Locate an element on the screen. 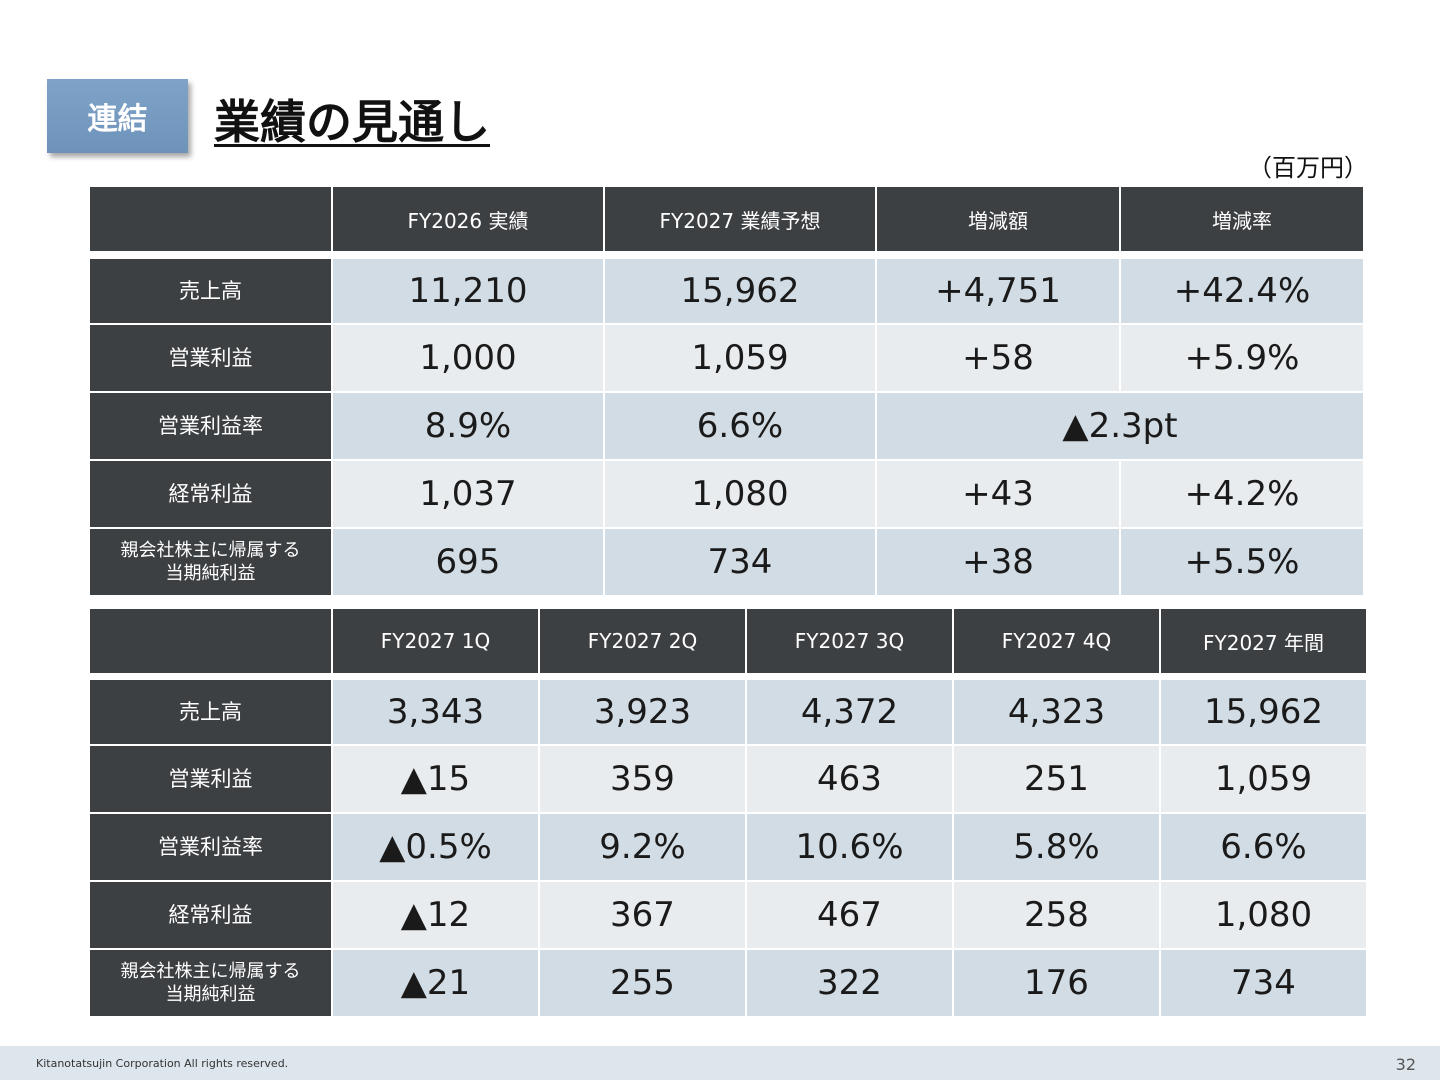 This screenshot has height=1080, width=1440. table-row: 経常利益 1,037 1,080 +43 +4.2% is located at coordinates (726, 494).